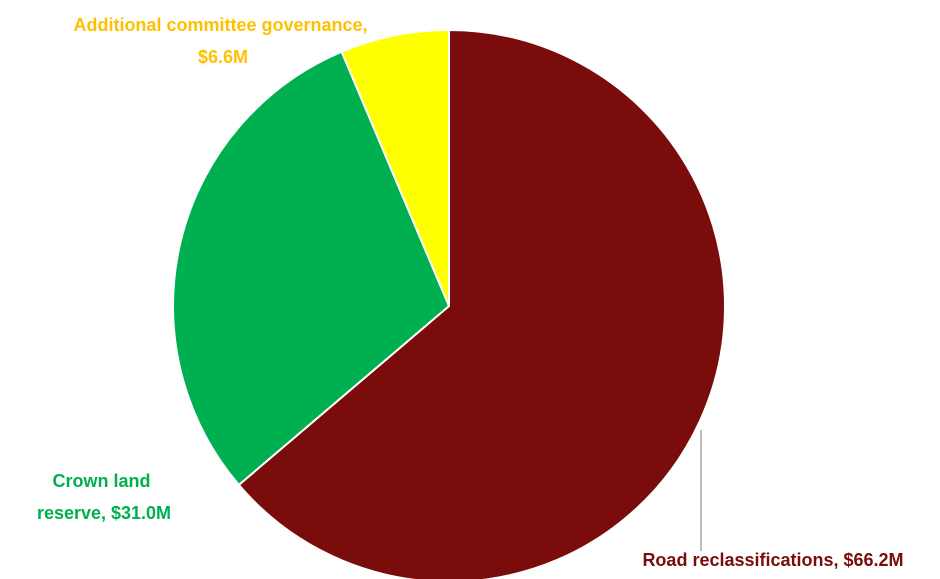 The height and width of the screenshot is (579, 940). Describe the element at coordinates (220, 25) in the screenshot. I see `data-label-line: Additional committee governance,` at that location.